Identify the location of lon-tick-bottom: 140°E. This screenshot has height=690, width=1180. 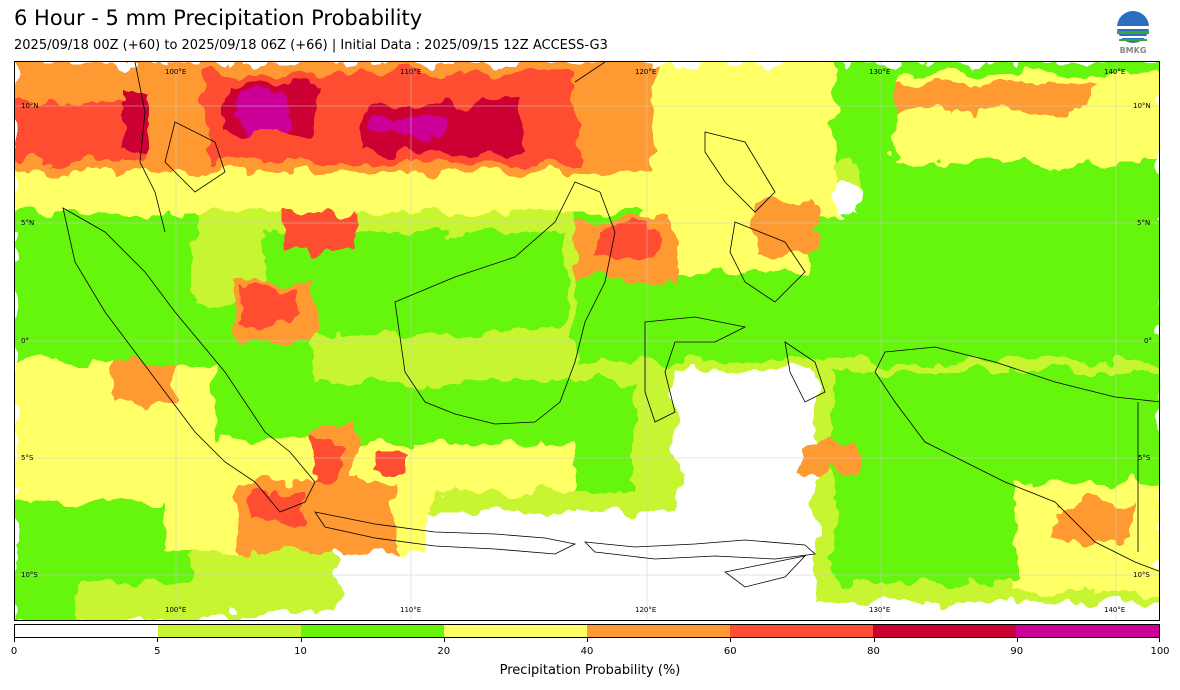
(1115, 610).